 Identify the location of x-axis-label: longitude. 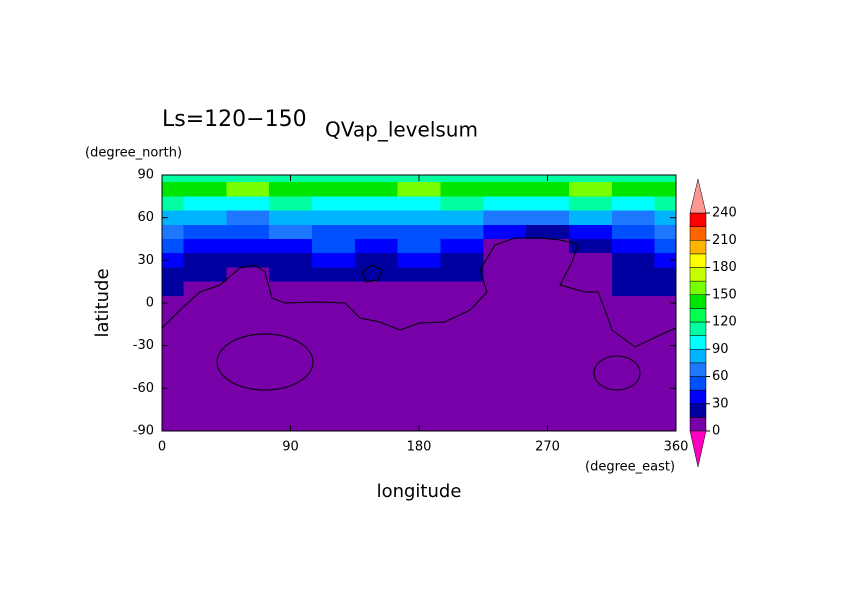
(419, 491).